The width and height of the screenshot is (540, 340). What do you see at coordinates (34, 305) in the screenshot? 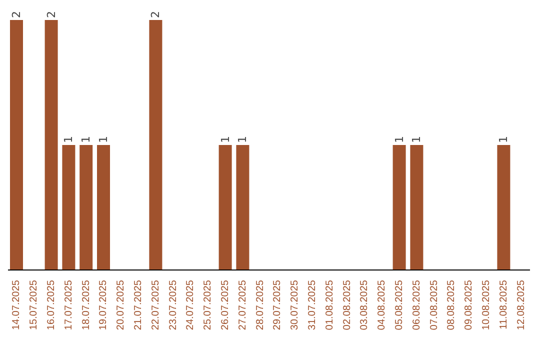
I see `x-tick-label: 15.07.2025` at bounding box center [34, 305].